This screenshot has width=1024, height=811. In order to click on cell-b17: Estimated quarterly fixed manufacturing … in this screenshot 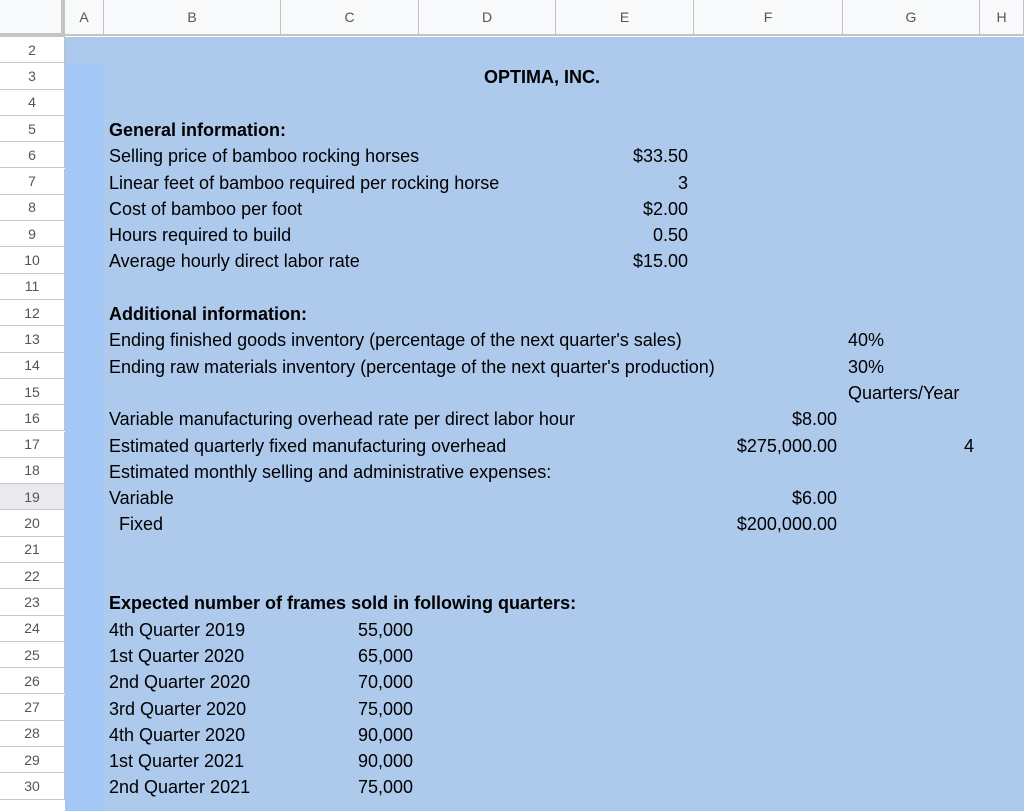, I will do `click(308, 445)`.